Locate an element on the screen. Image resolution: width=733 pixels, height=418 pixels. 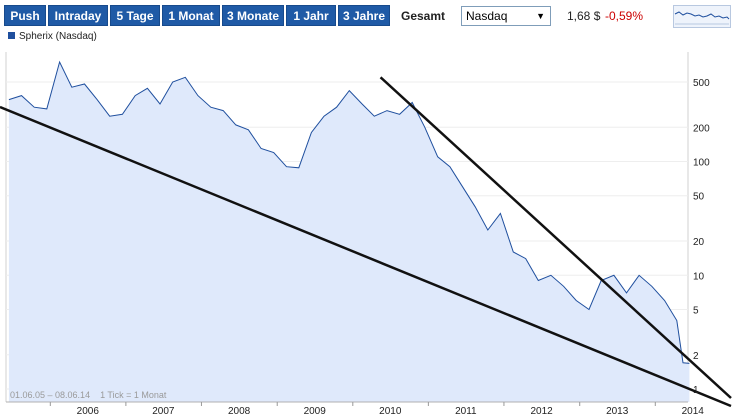
x-tick-label: 2011 is located at coordinates (466, 411).